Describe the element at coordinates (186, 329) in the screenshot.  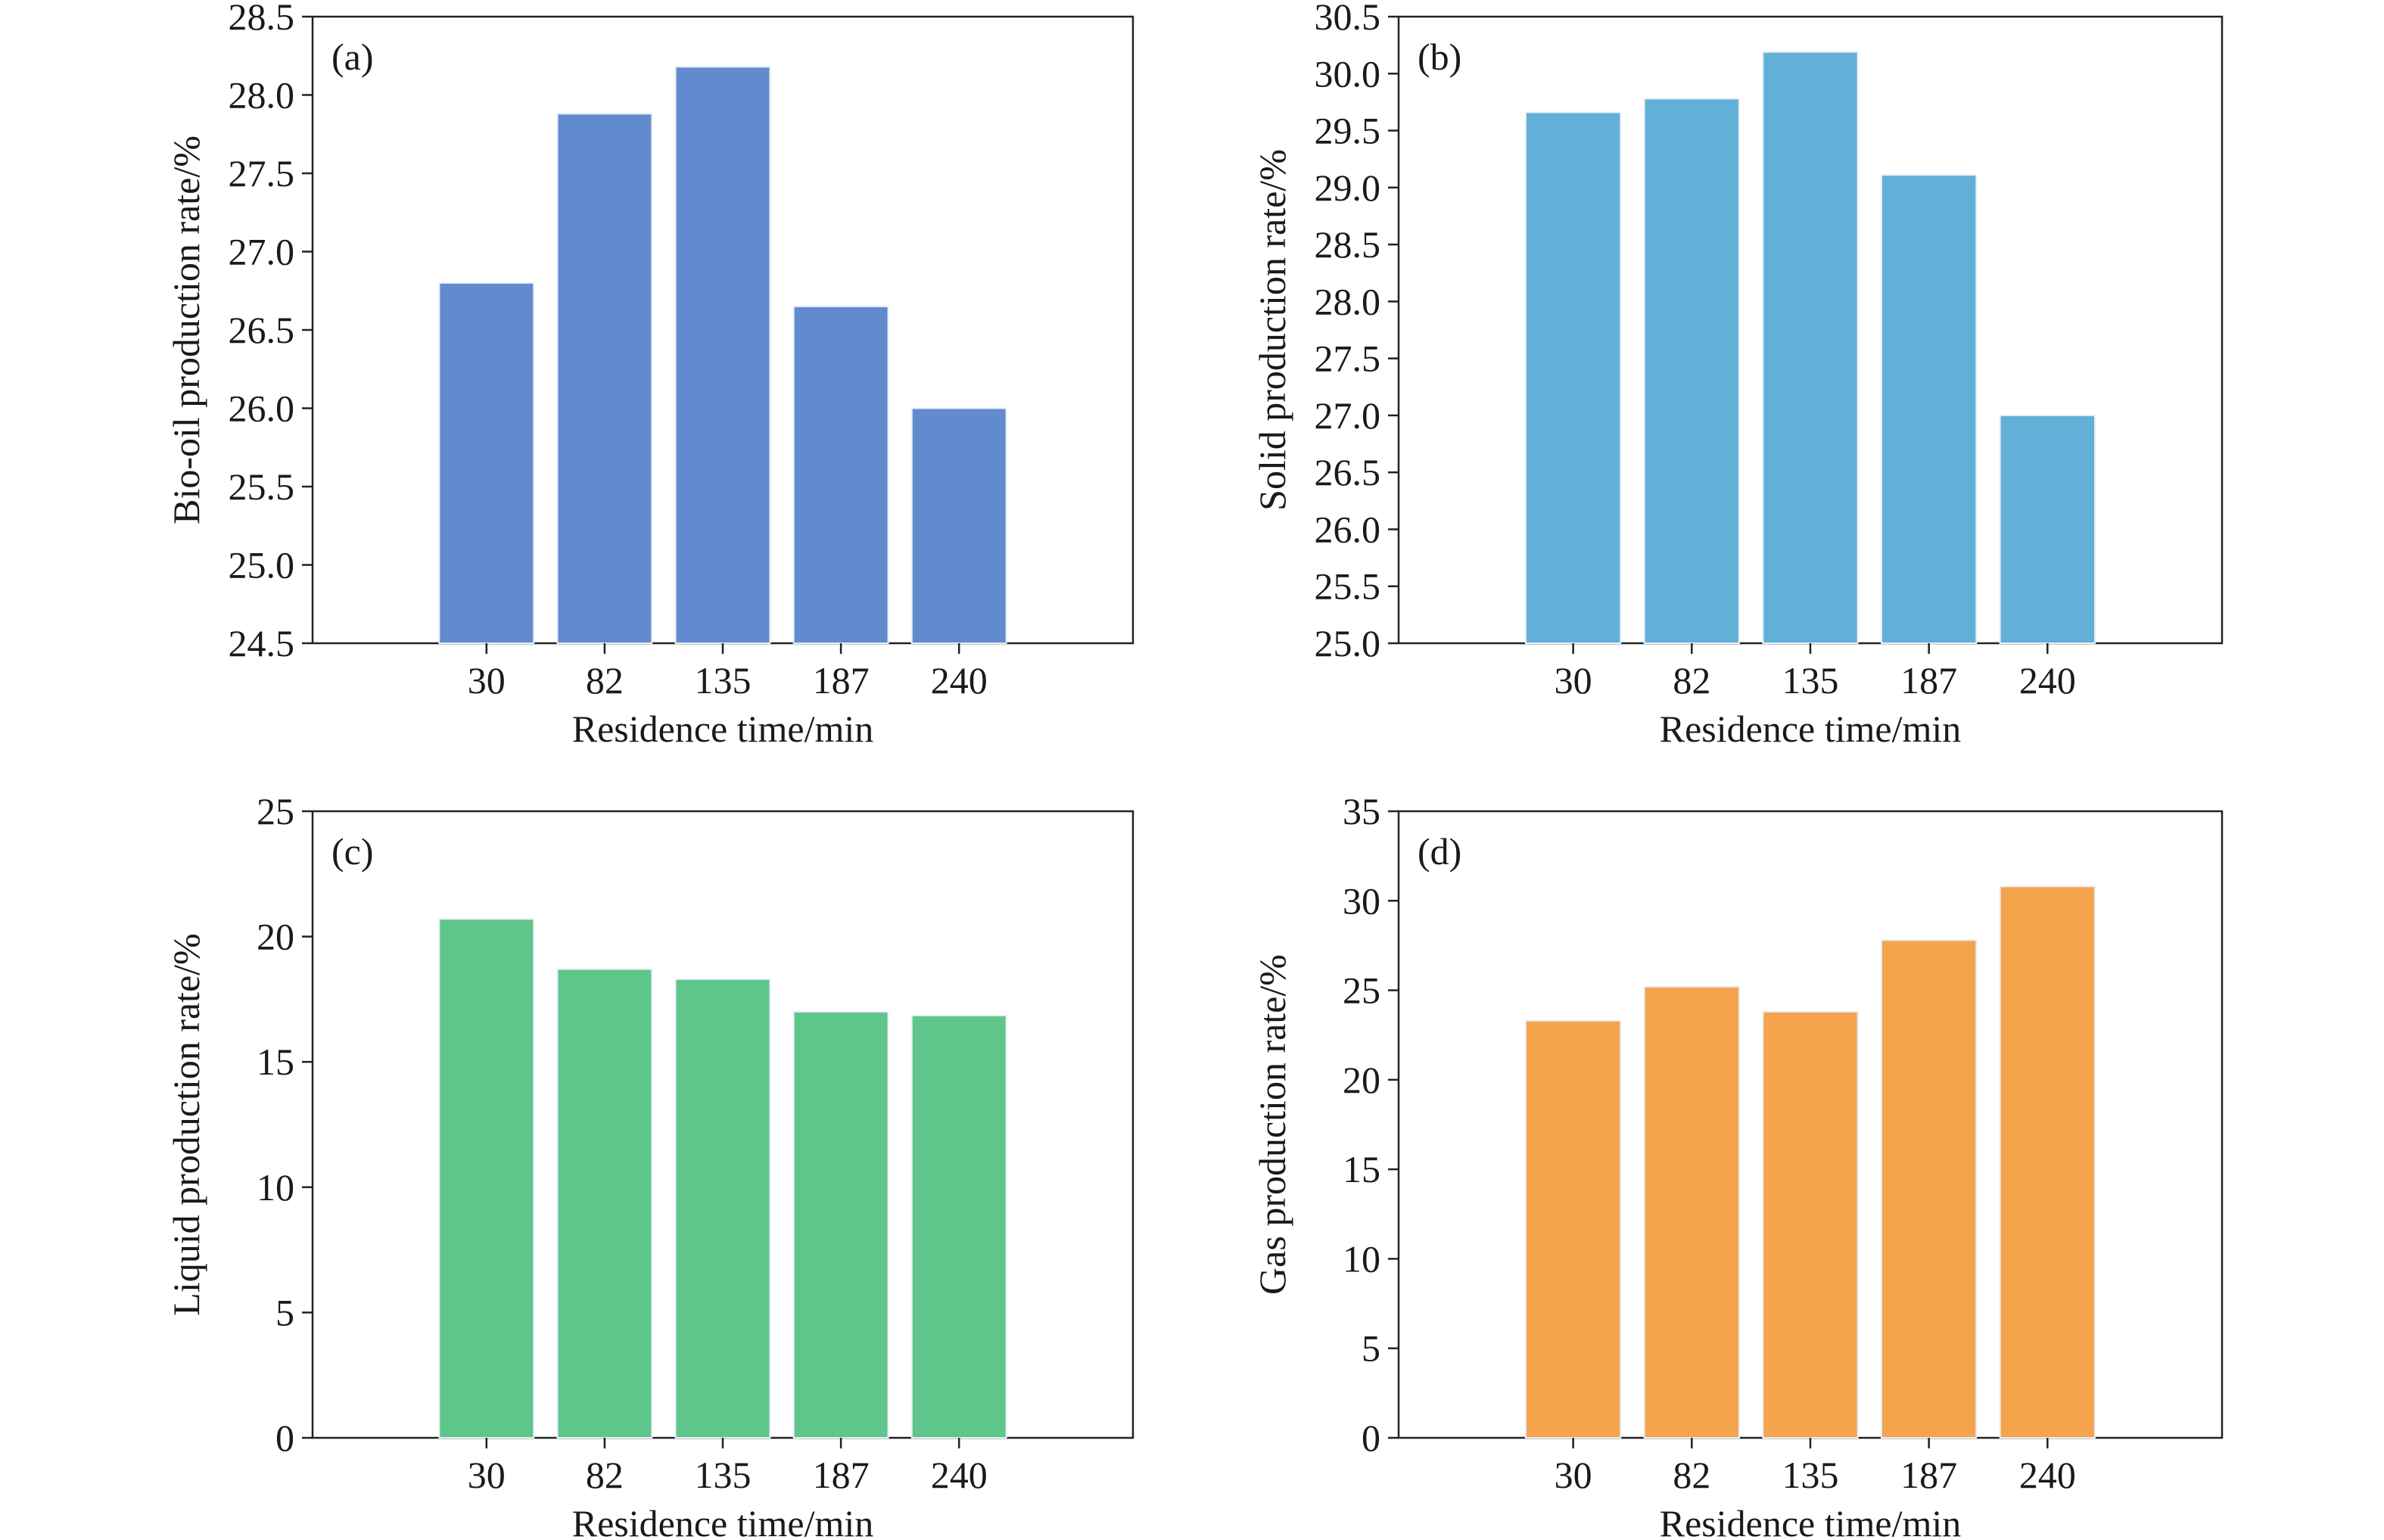
I see `y-axis-label: Bio-oil production rate/%` at that location.